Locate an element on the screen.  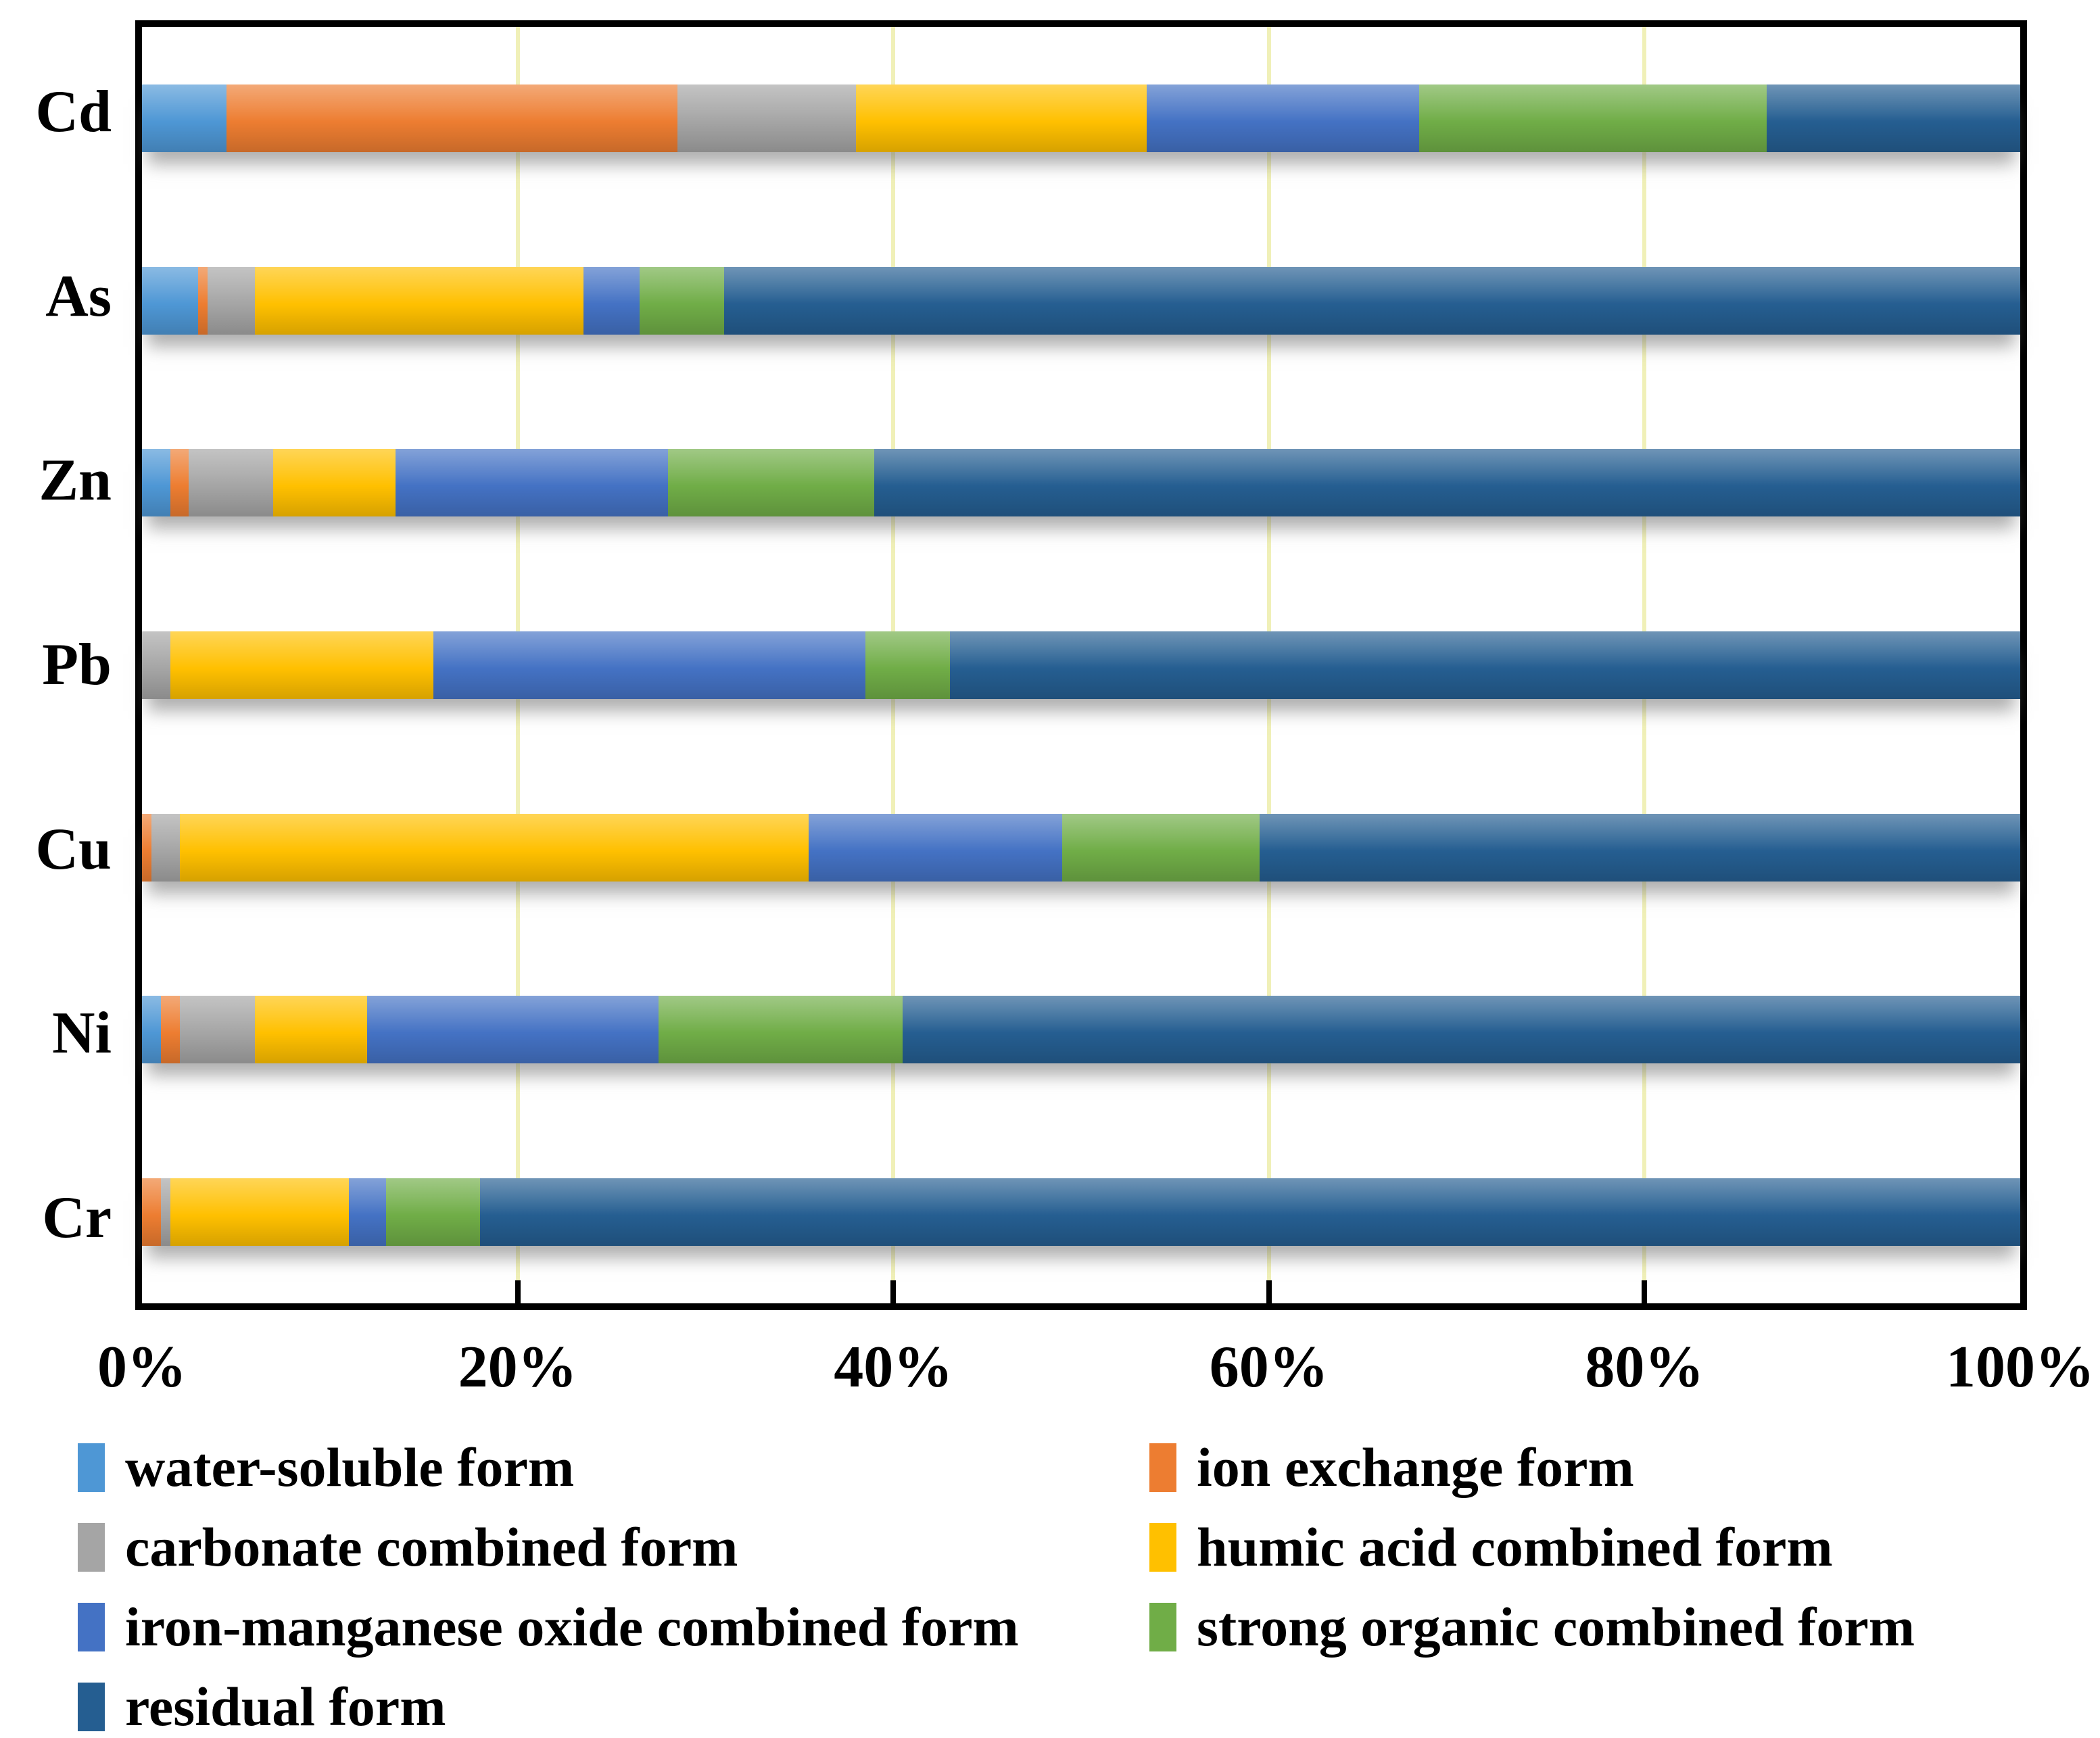
legend-label: humic acid combined form is located at coordinates (1515, 1547).